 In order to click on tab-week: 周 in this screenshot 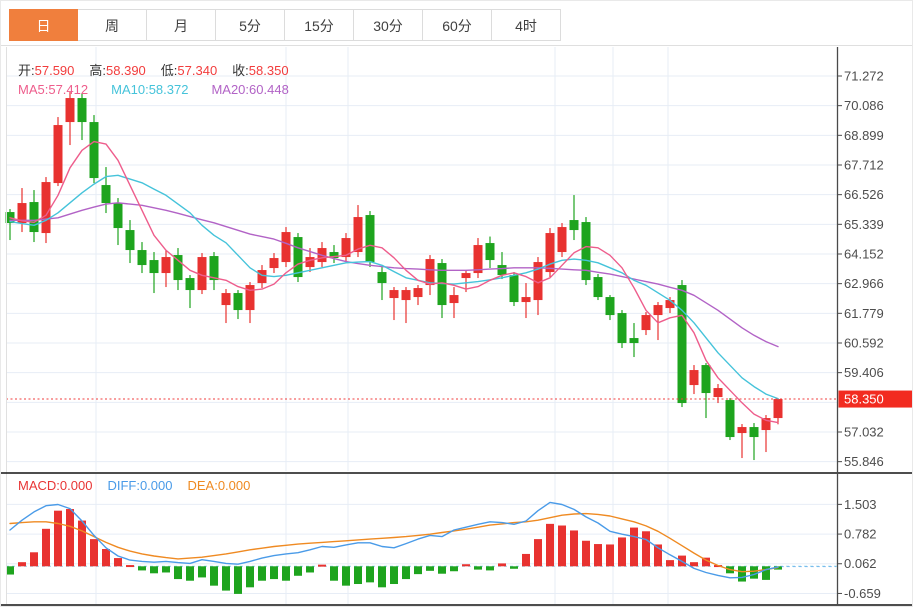, I will do `click(112, 25)`.